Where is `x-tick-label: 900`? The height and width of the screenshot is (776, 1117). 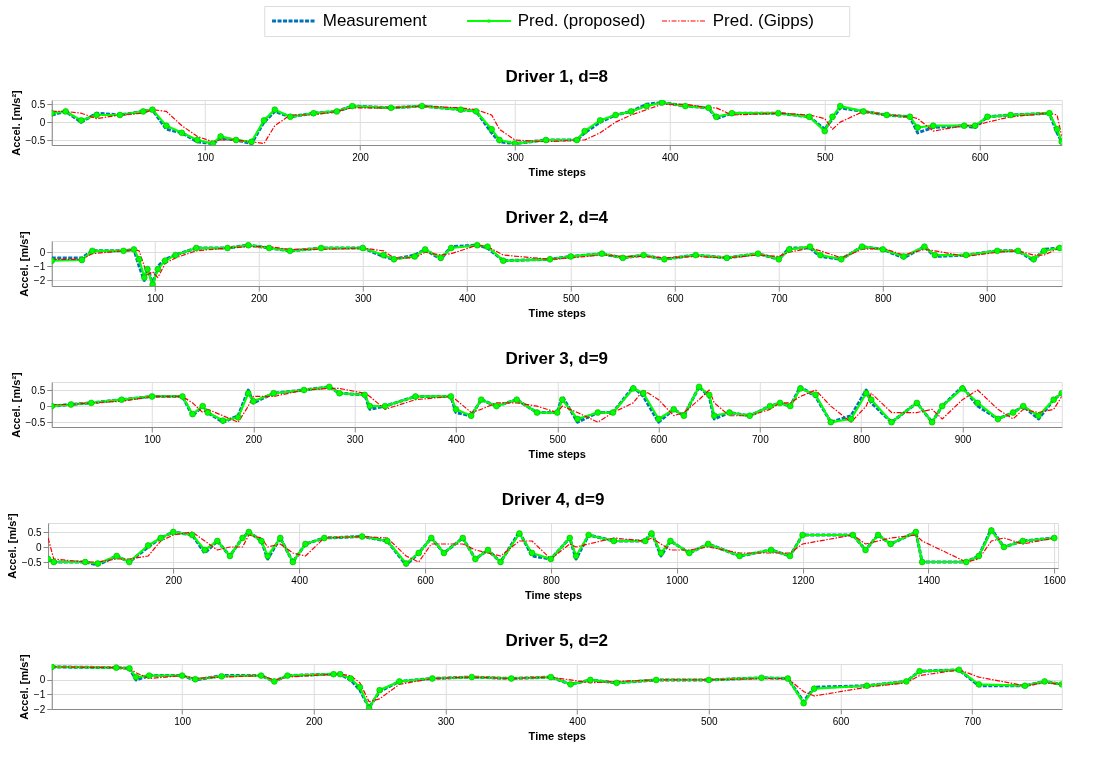
x-tick-label: 900 is located at coordinates (963, 439).